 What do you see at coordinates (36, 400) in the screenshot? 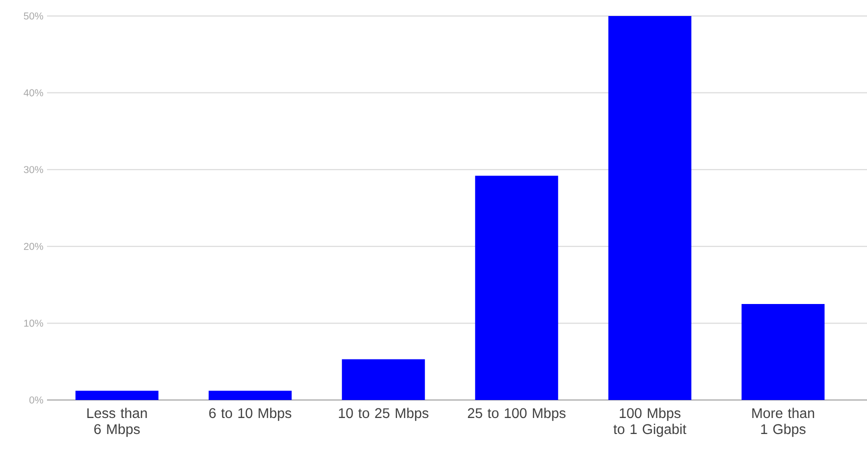
I see `y-tick-label: 0%` at bounding box center [36, 400].